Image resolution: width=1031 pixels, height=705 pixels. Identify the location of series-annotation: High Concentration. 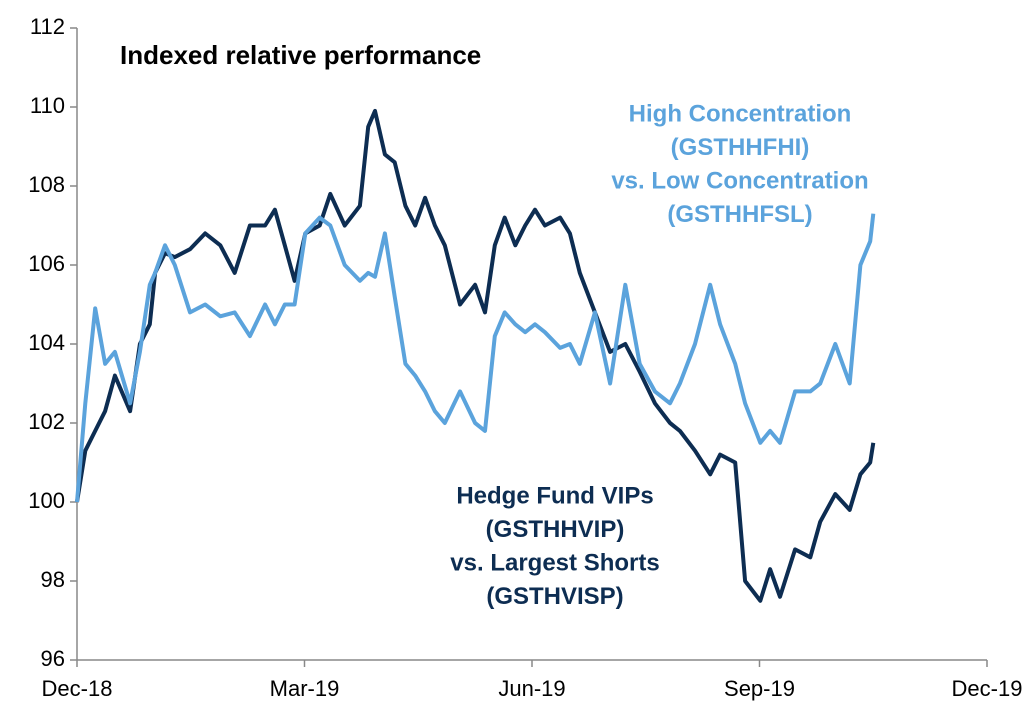
(740, 113).